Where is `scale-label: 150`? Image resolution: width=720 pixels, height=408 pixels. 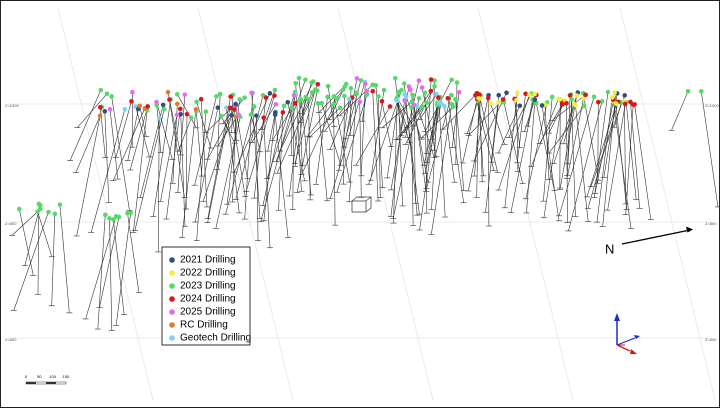 scale-label: 150 is located at coordinates (66, 376).